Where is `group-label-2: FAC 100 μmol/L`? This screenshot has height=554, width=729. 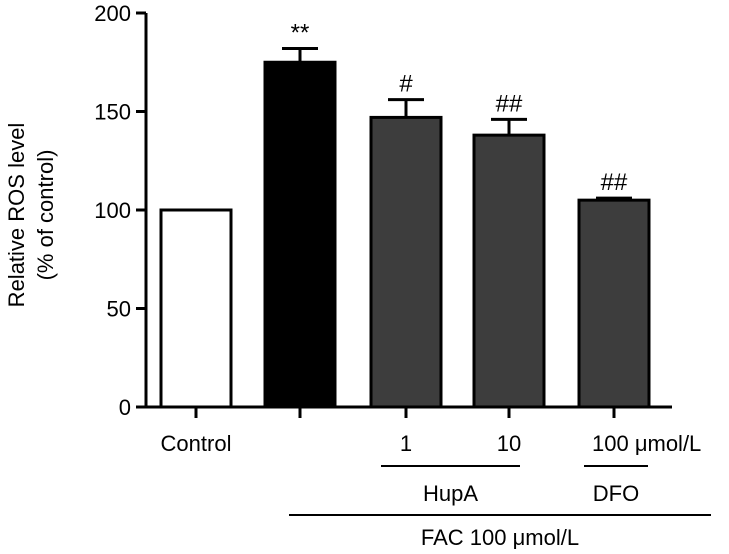 group-label-2: FAC 100 μmol/L is located at coordinates (500, 537).